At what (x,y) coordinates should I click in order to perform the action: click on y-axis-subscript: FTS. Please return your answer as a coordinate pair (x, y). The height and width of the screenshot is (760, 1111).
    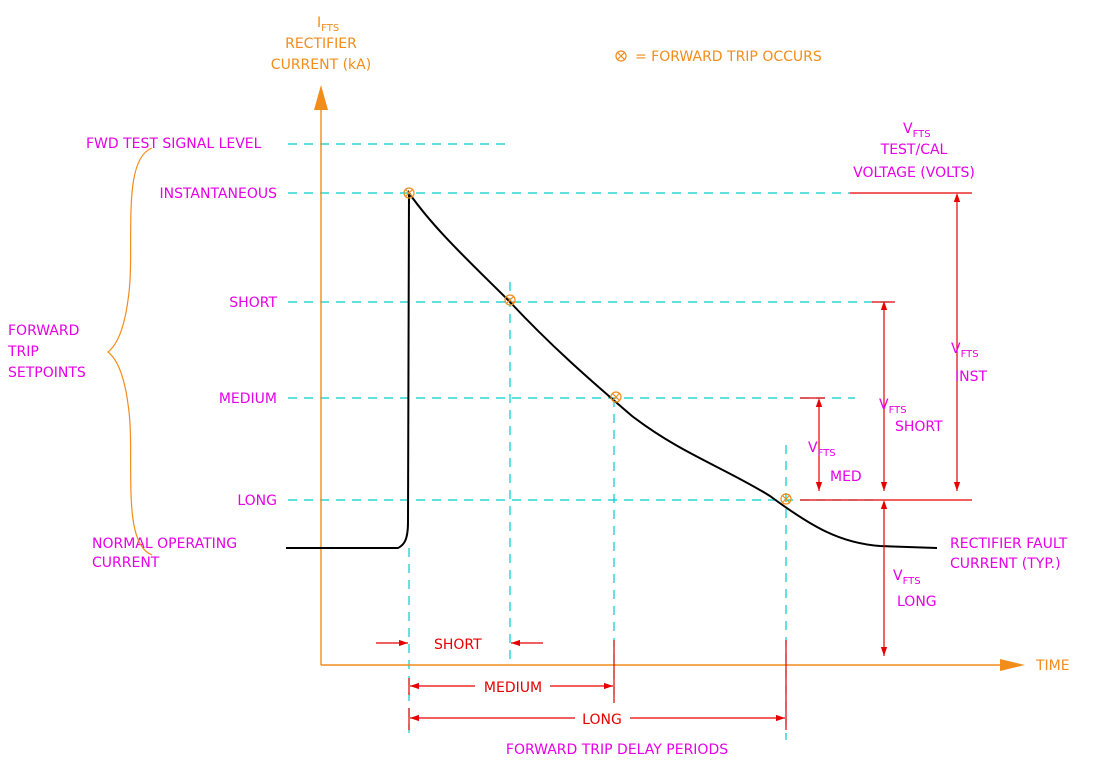
    Looking at the image, I should click on (330, 28).